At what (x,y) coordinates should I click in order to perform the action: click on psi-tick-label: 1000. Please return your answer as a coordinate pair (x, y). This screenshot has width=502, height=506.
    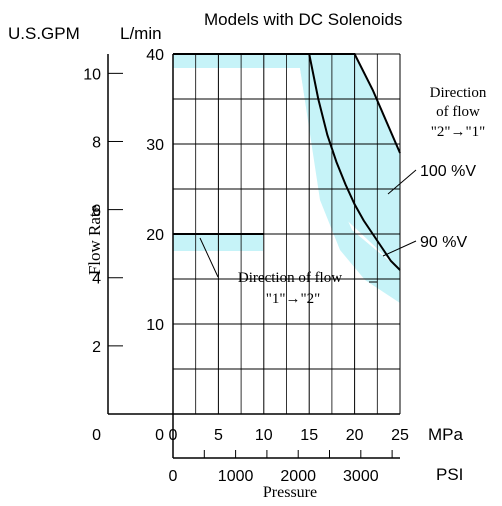
    Looking at the image, I should click on (236, 476).